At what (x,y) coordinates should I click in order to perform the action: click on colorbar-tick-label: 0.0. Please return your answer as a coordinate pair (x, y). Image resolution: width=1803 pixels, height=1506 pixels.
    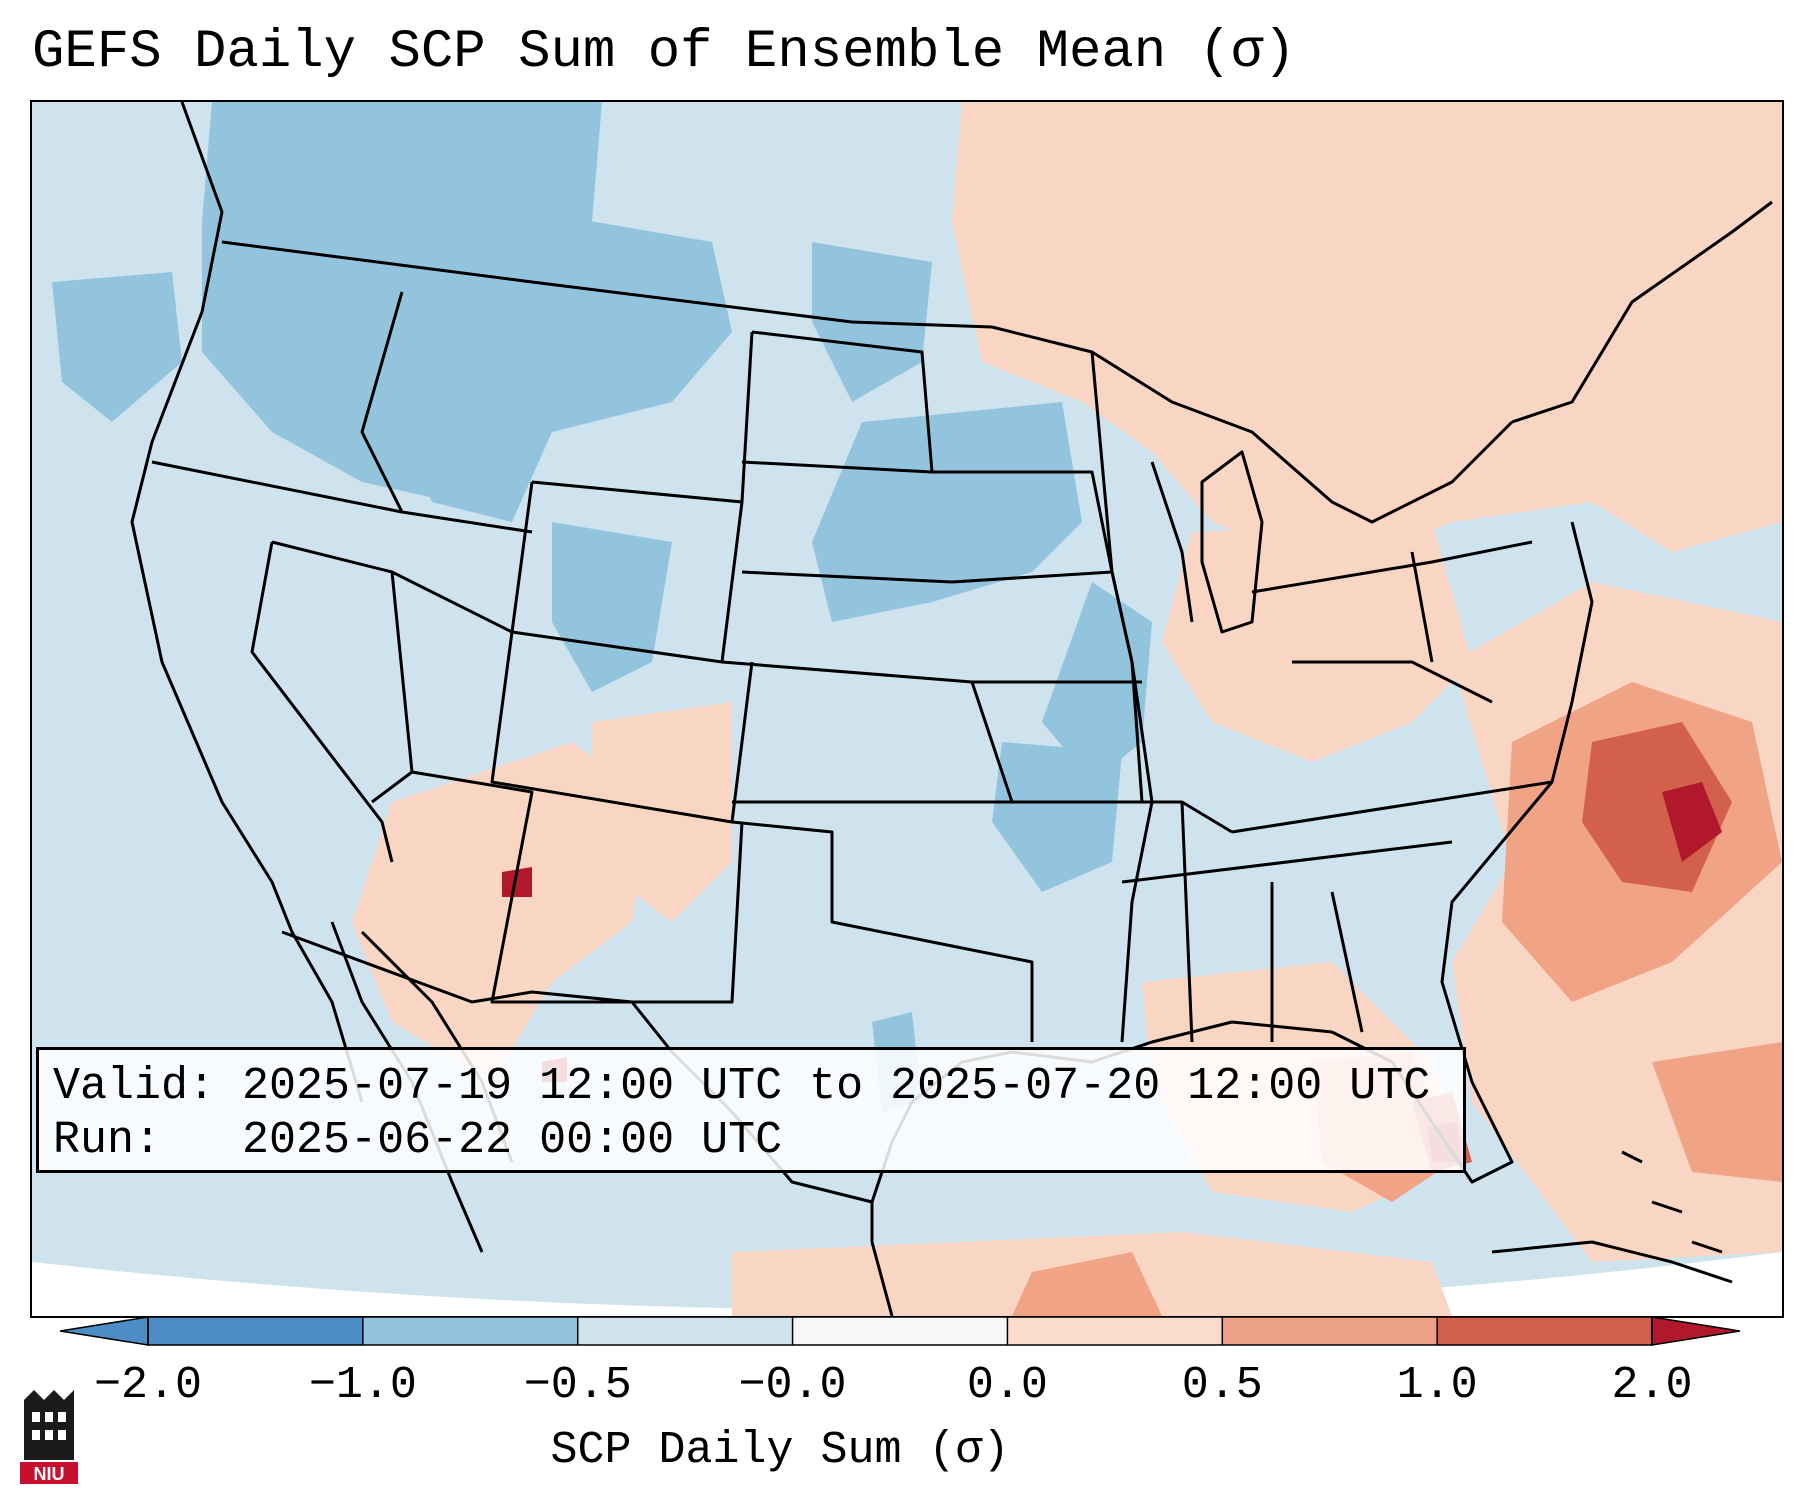
    Looking at the image, I should click on (1007, 1385).